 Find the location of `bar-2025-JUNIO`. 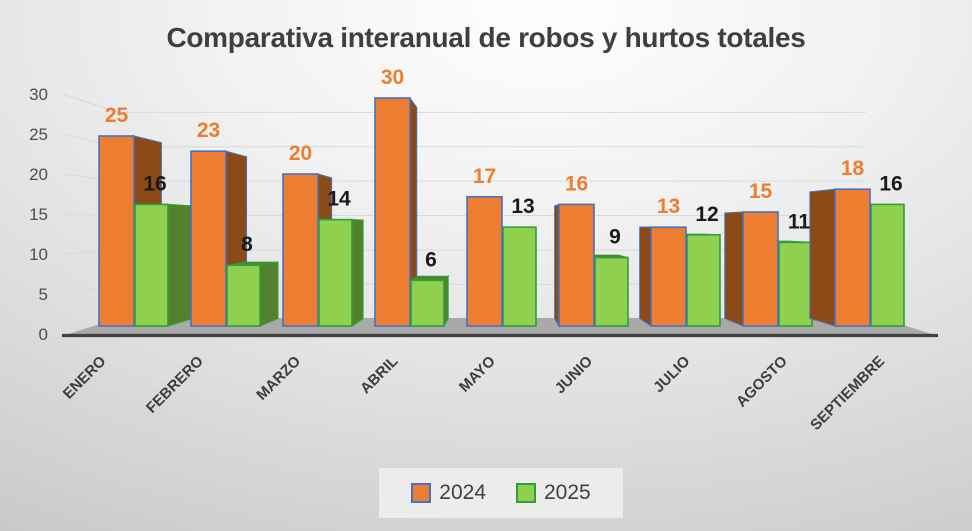

bar-2025-JUNIO is located at coordinates (611, 291).